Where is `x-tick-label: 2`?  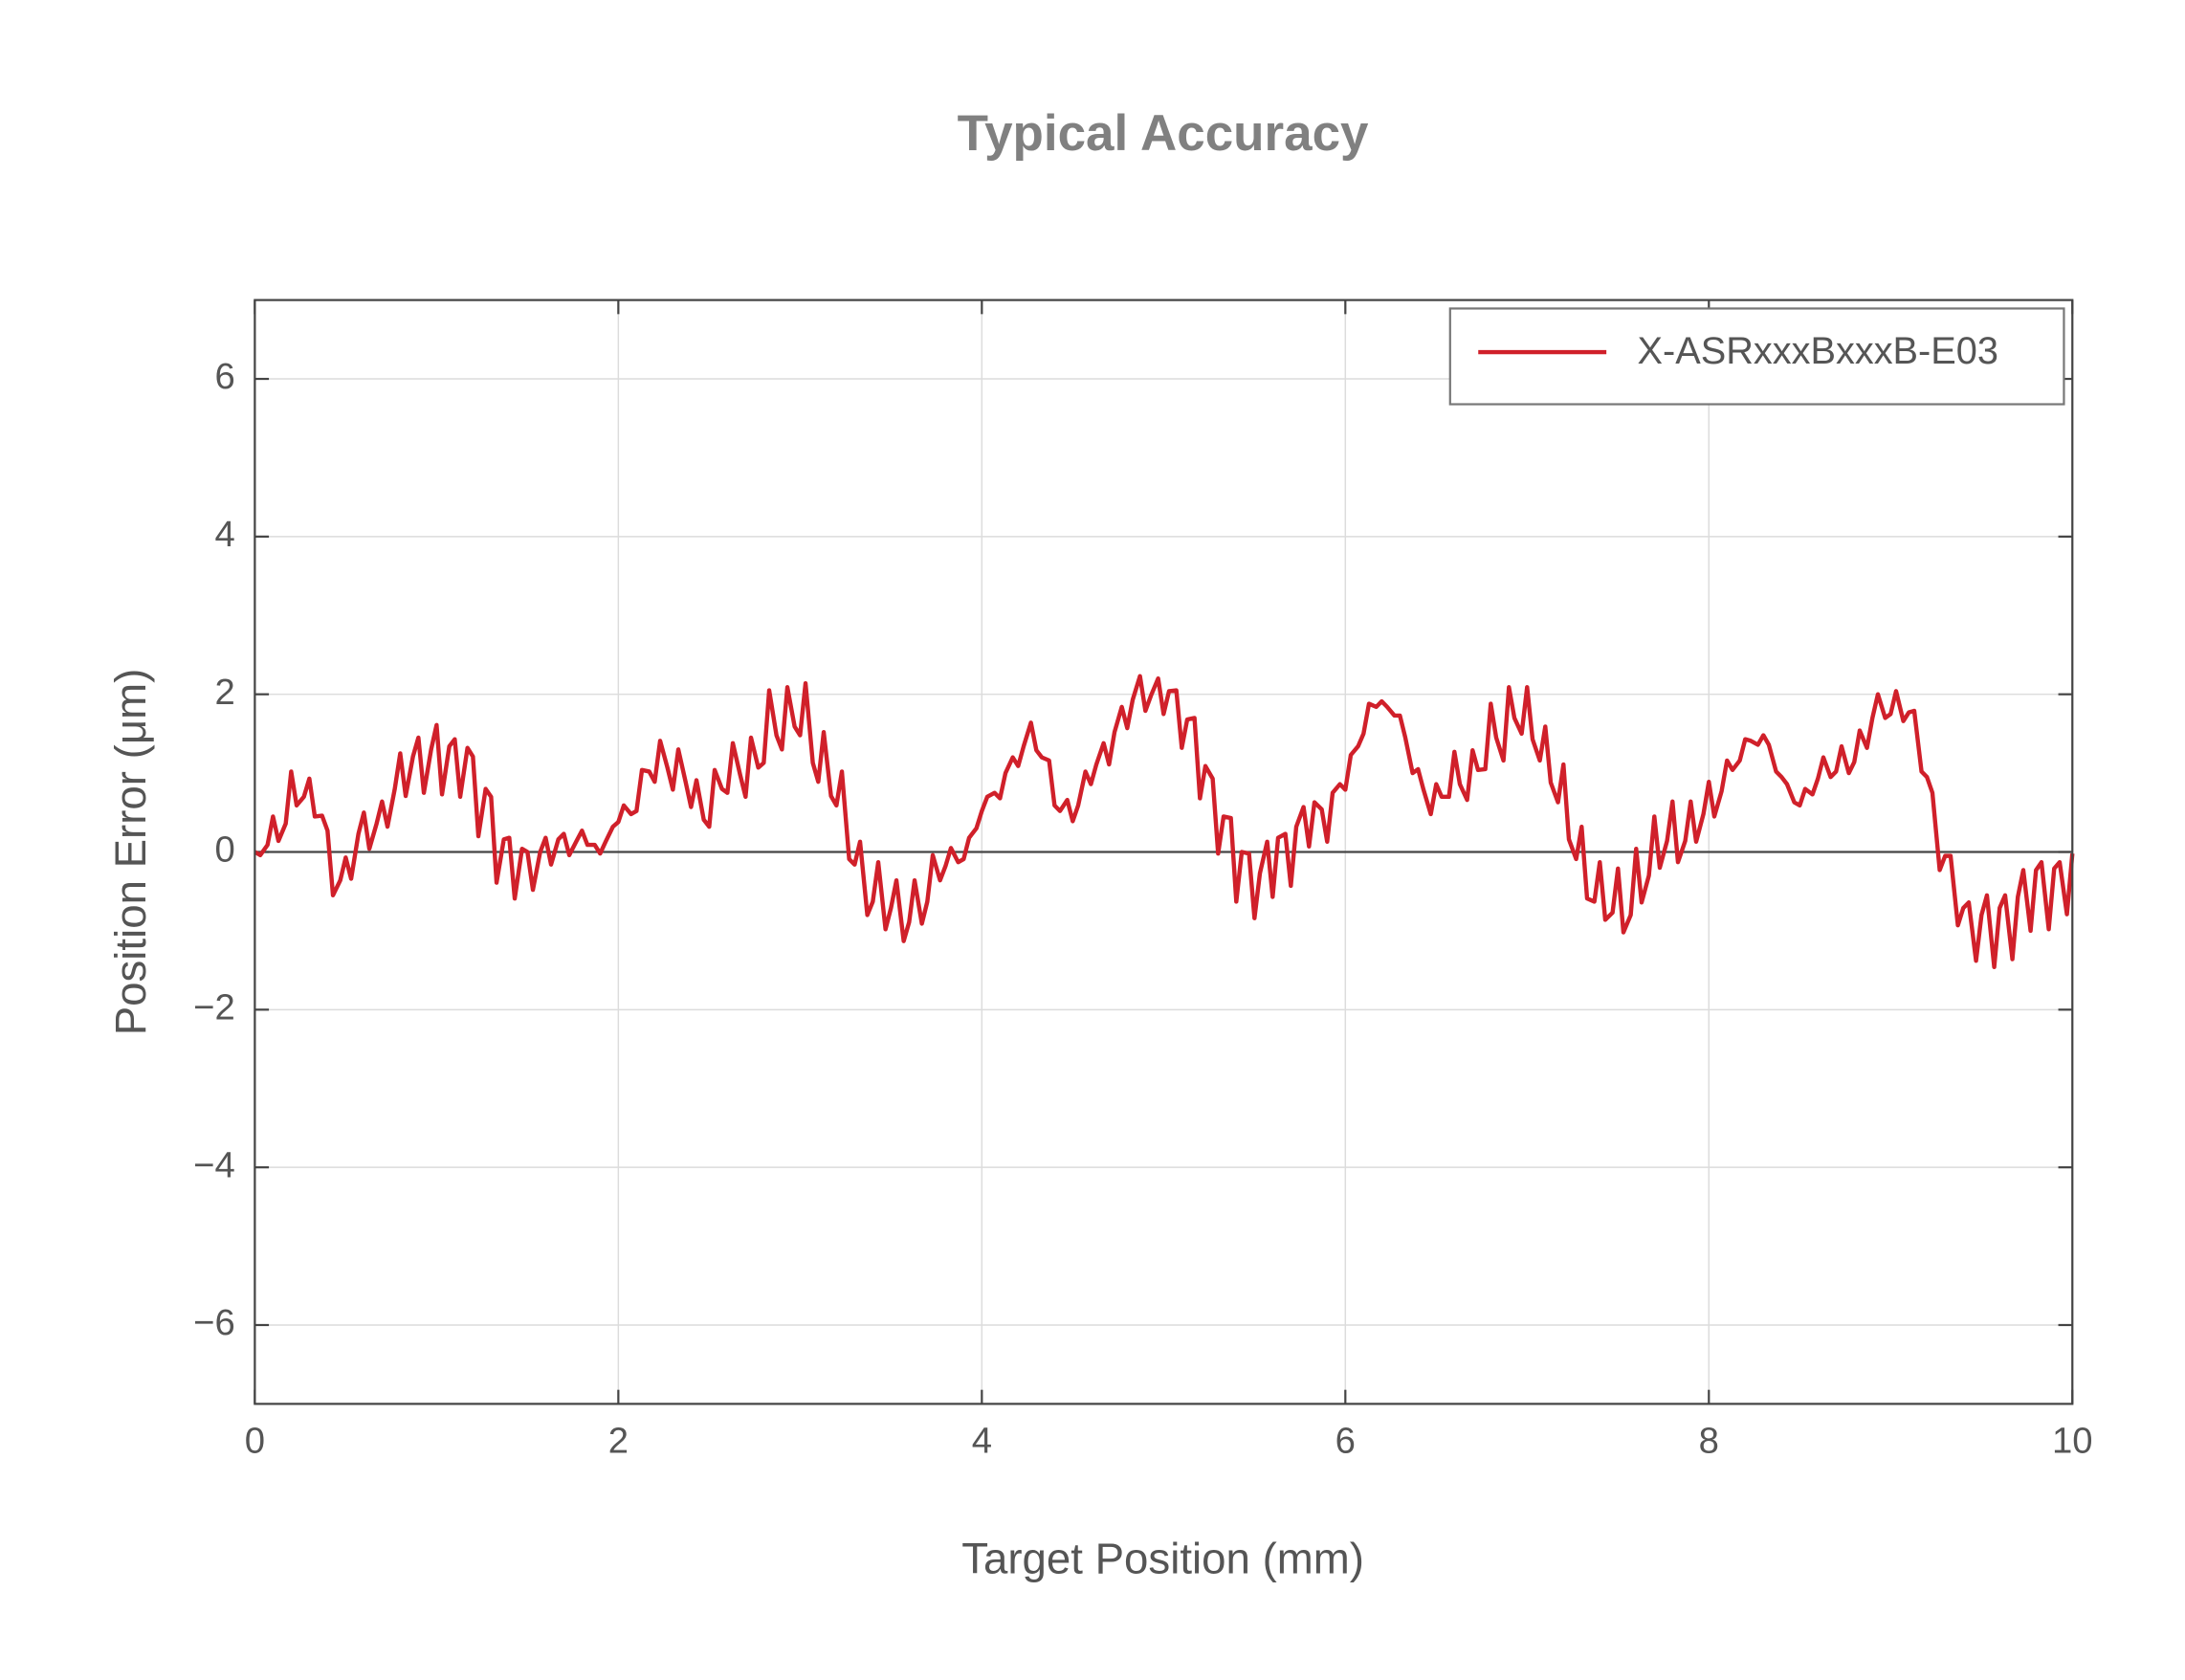 x-tick-label: 2 is located at coordinates (618, 1442).